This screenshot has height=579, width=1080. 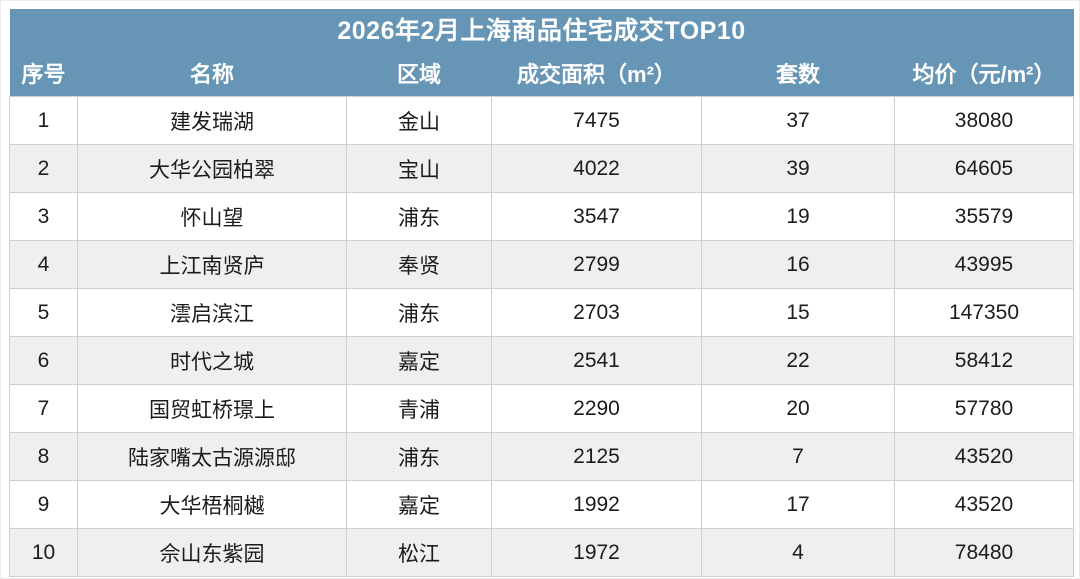 I want to click on table-cell: 20, so click(x=798, y=408).